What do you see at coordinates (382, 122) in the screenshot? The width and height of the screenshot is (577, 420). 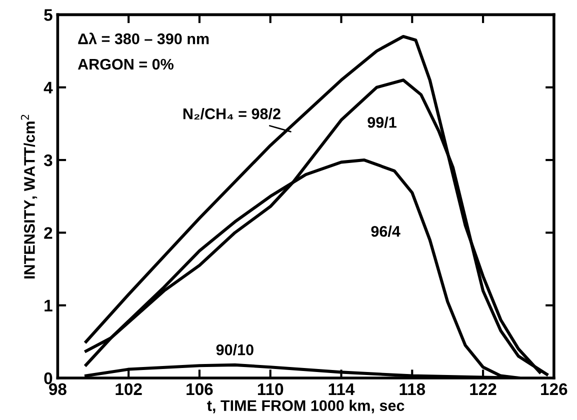 I see `series-label: 99/1` at bounding box center [382, 122].